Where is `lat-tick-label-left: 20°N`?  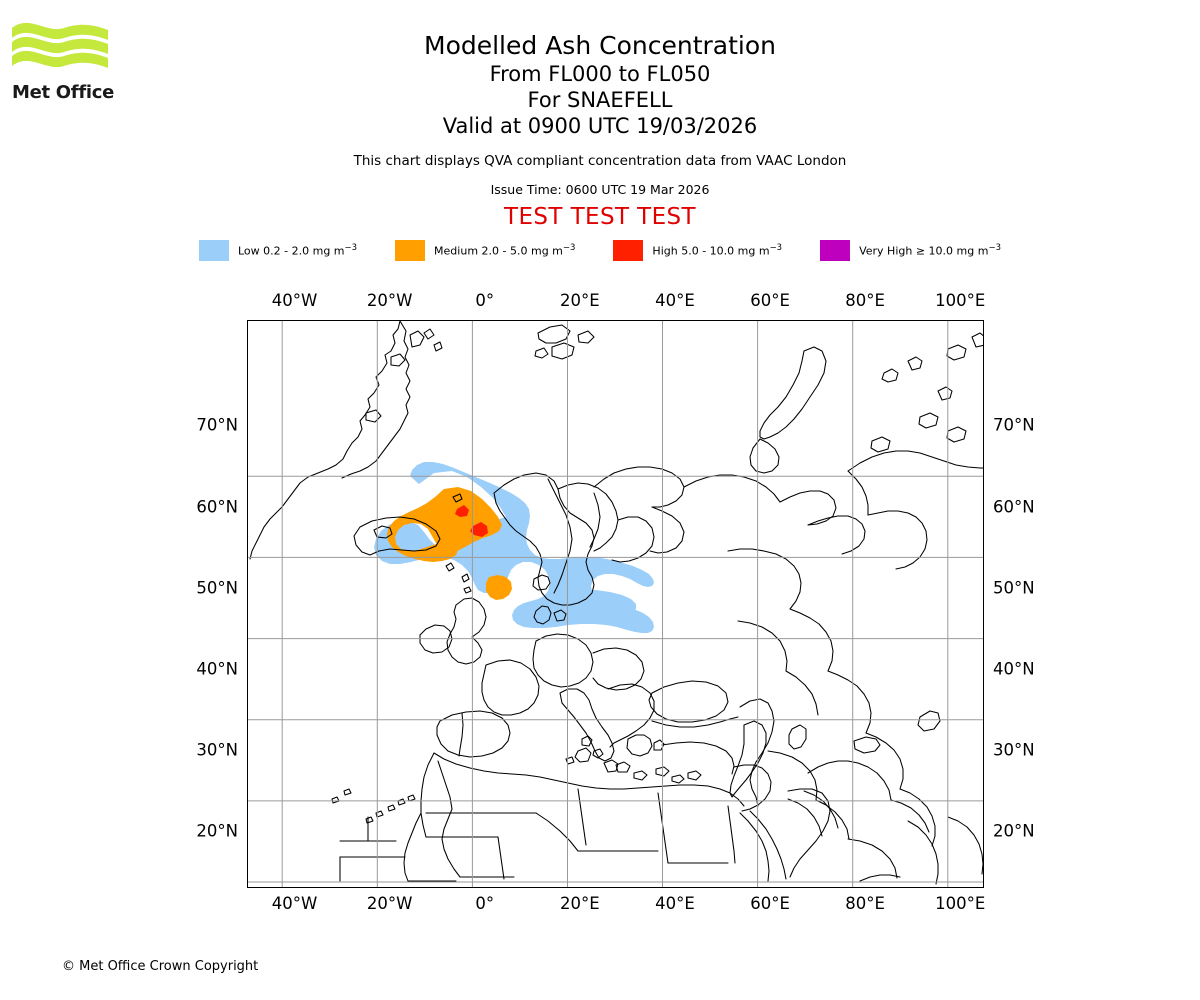
lat-tick-label-left: 20°N is located at coordinates (217, 831).